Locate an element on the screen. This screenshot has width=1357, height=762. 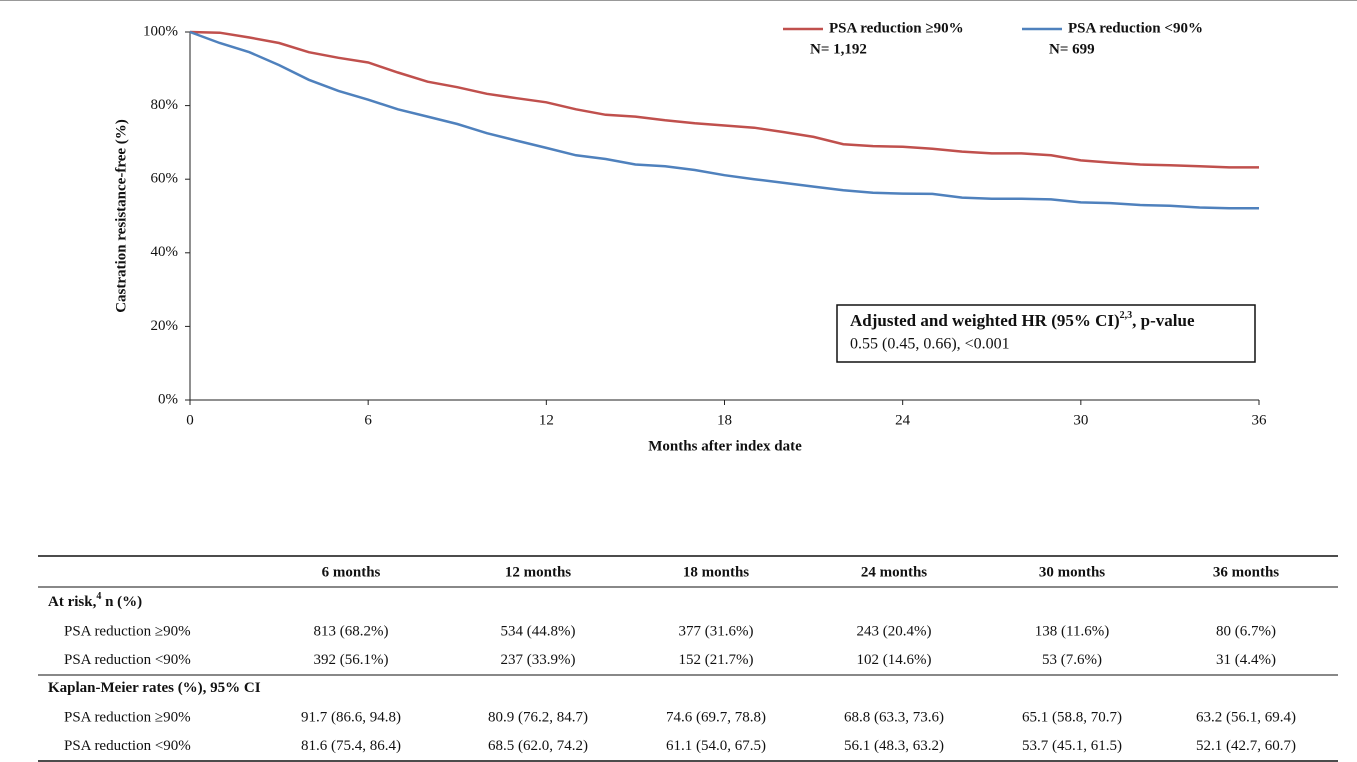
y-tick-label: 100% is located at coordinates (160, 31).